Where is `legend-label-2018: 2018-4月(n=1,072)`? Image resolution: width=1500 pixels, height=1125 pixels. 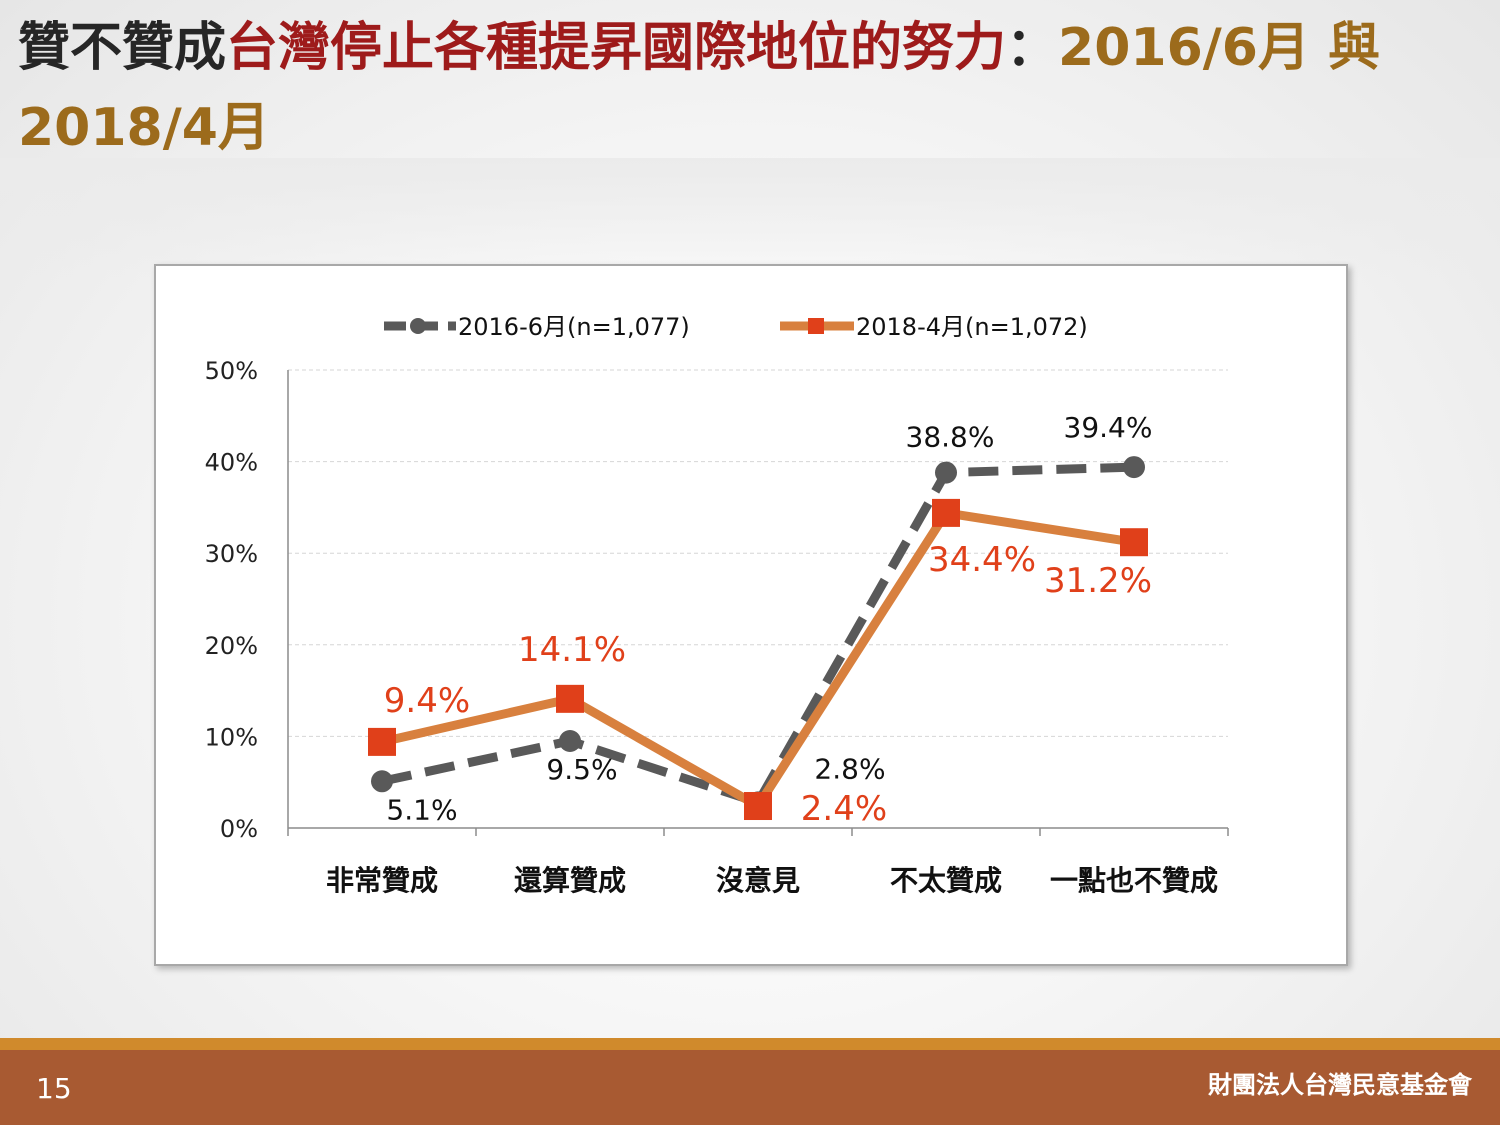
legend-label-2018: 2018-4月(n=1,072) is located at coordinates (972, 327).